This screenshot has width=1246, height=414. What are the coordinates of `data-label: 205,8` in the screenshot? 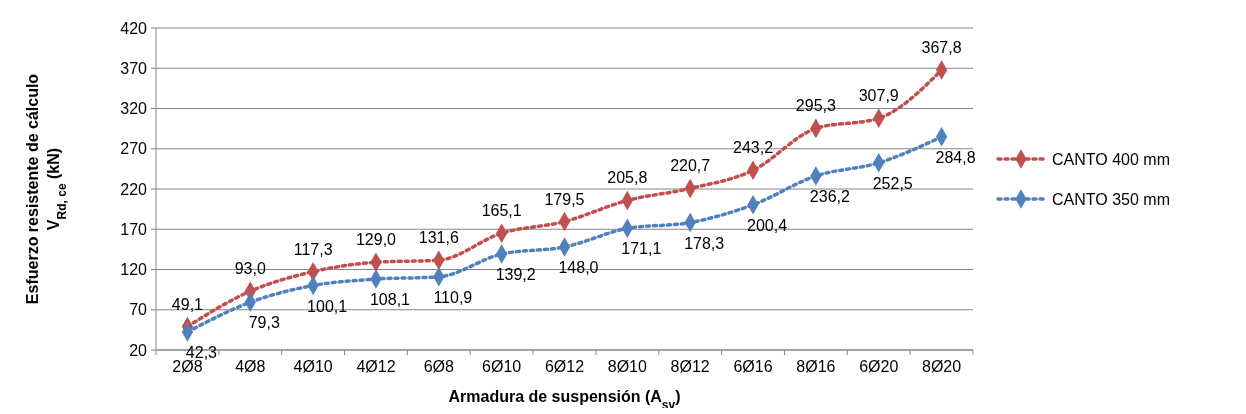 It's located at (627, 178).